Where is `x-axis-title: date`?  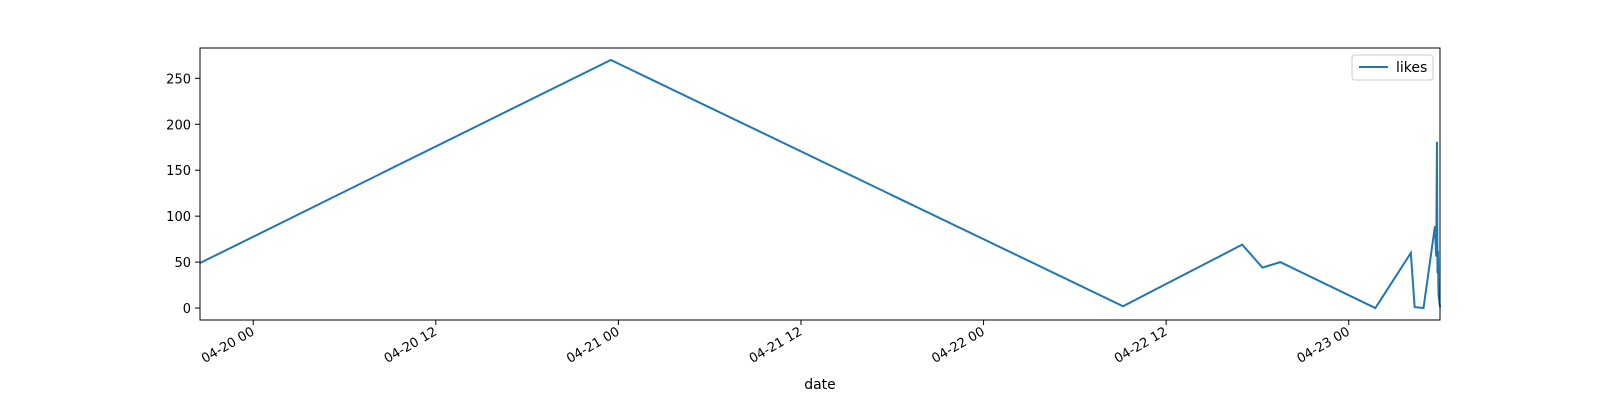
x-axis-title: date is located at coordinates (820, 385).